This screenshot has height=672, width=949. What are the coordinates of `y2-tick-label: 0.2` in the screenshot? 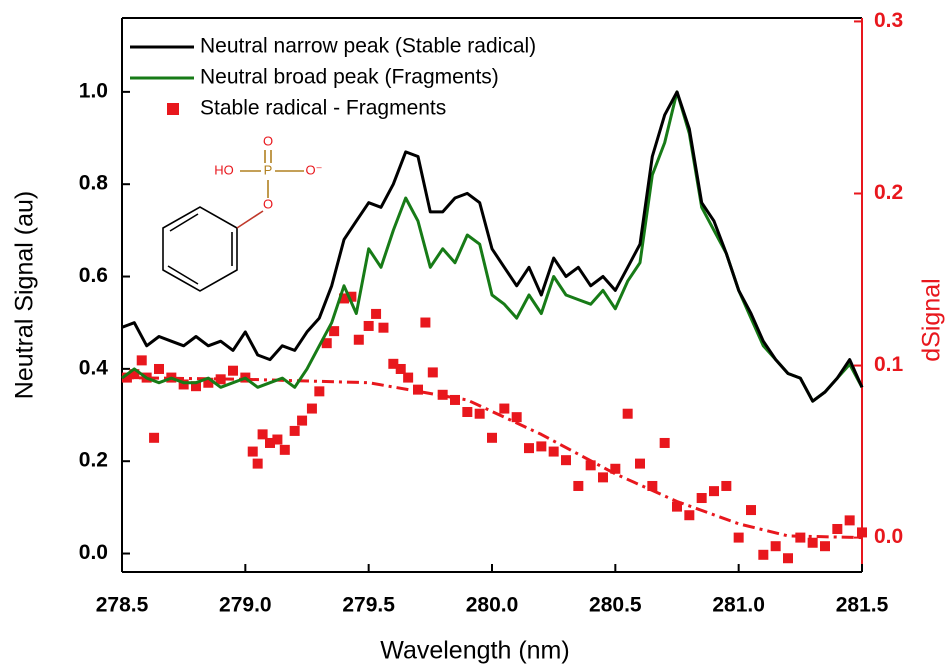 It's located at (888, 192).